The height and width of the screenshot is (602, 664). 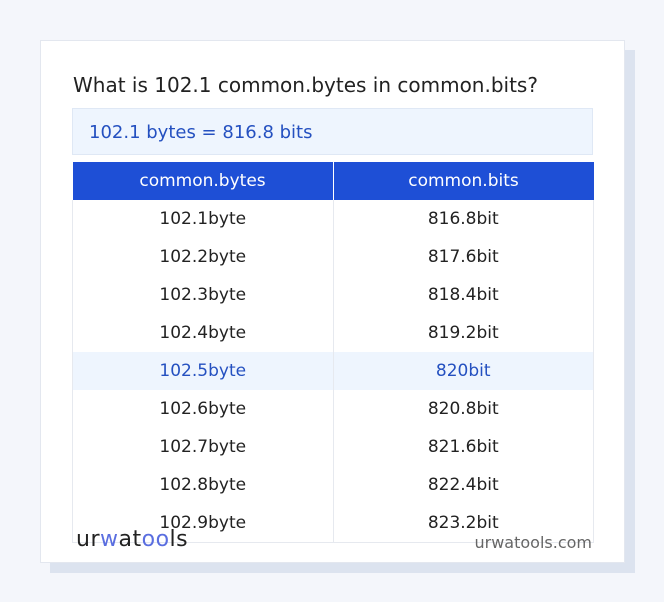 What do you see at coordinates (463, 409) in the screenshot?
I see `bits-cell: 820.8bit` at bounding box center [463, 409].